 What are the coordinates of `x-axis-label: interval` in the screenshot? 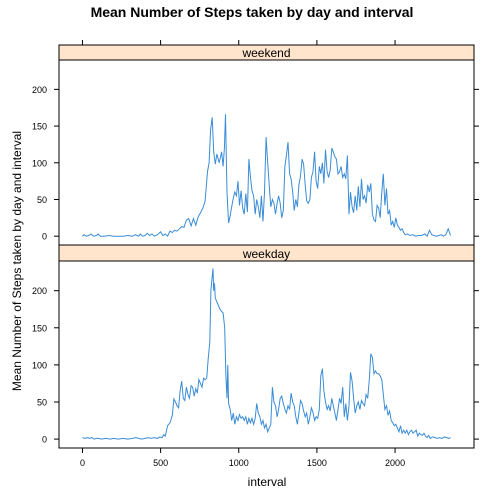 It's located at (267, 482).